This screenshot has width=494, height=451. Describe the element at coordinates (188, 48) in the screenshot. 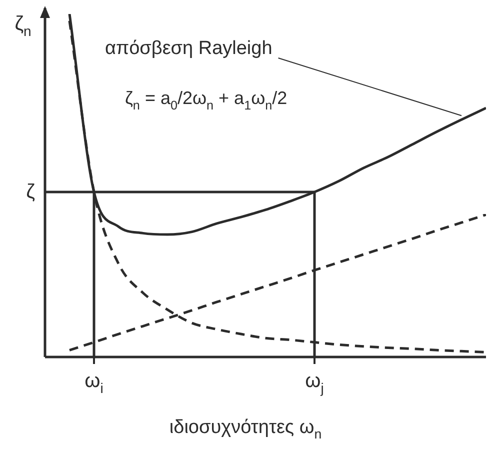

I see `series-label: απόσβεση Rayleigh` at that location.